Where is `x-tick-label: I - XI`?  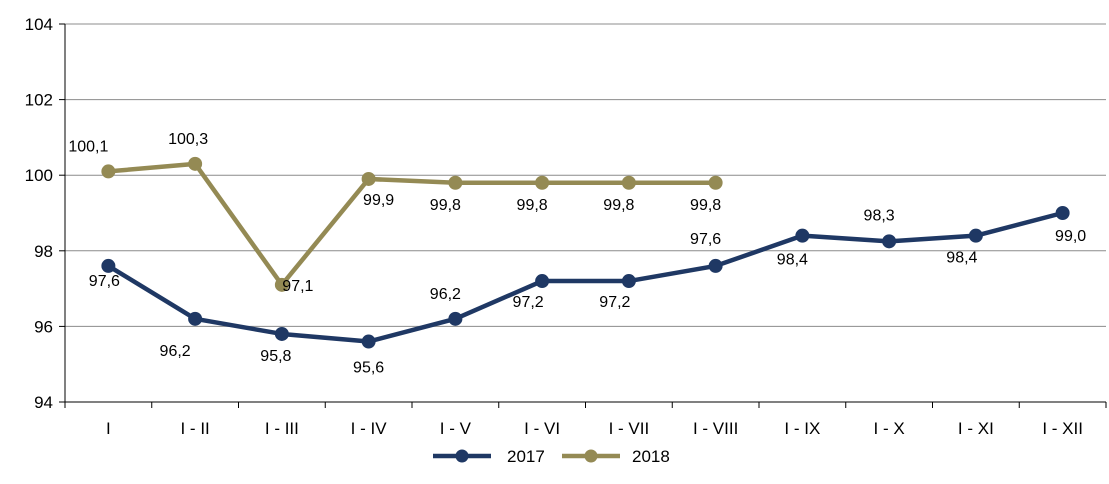 x-tick-label: I - XI is located at coordinates (976, 428).